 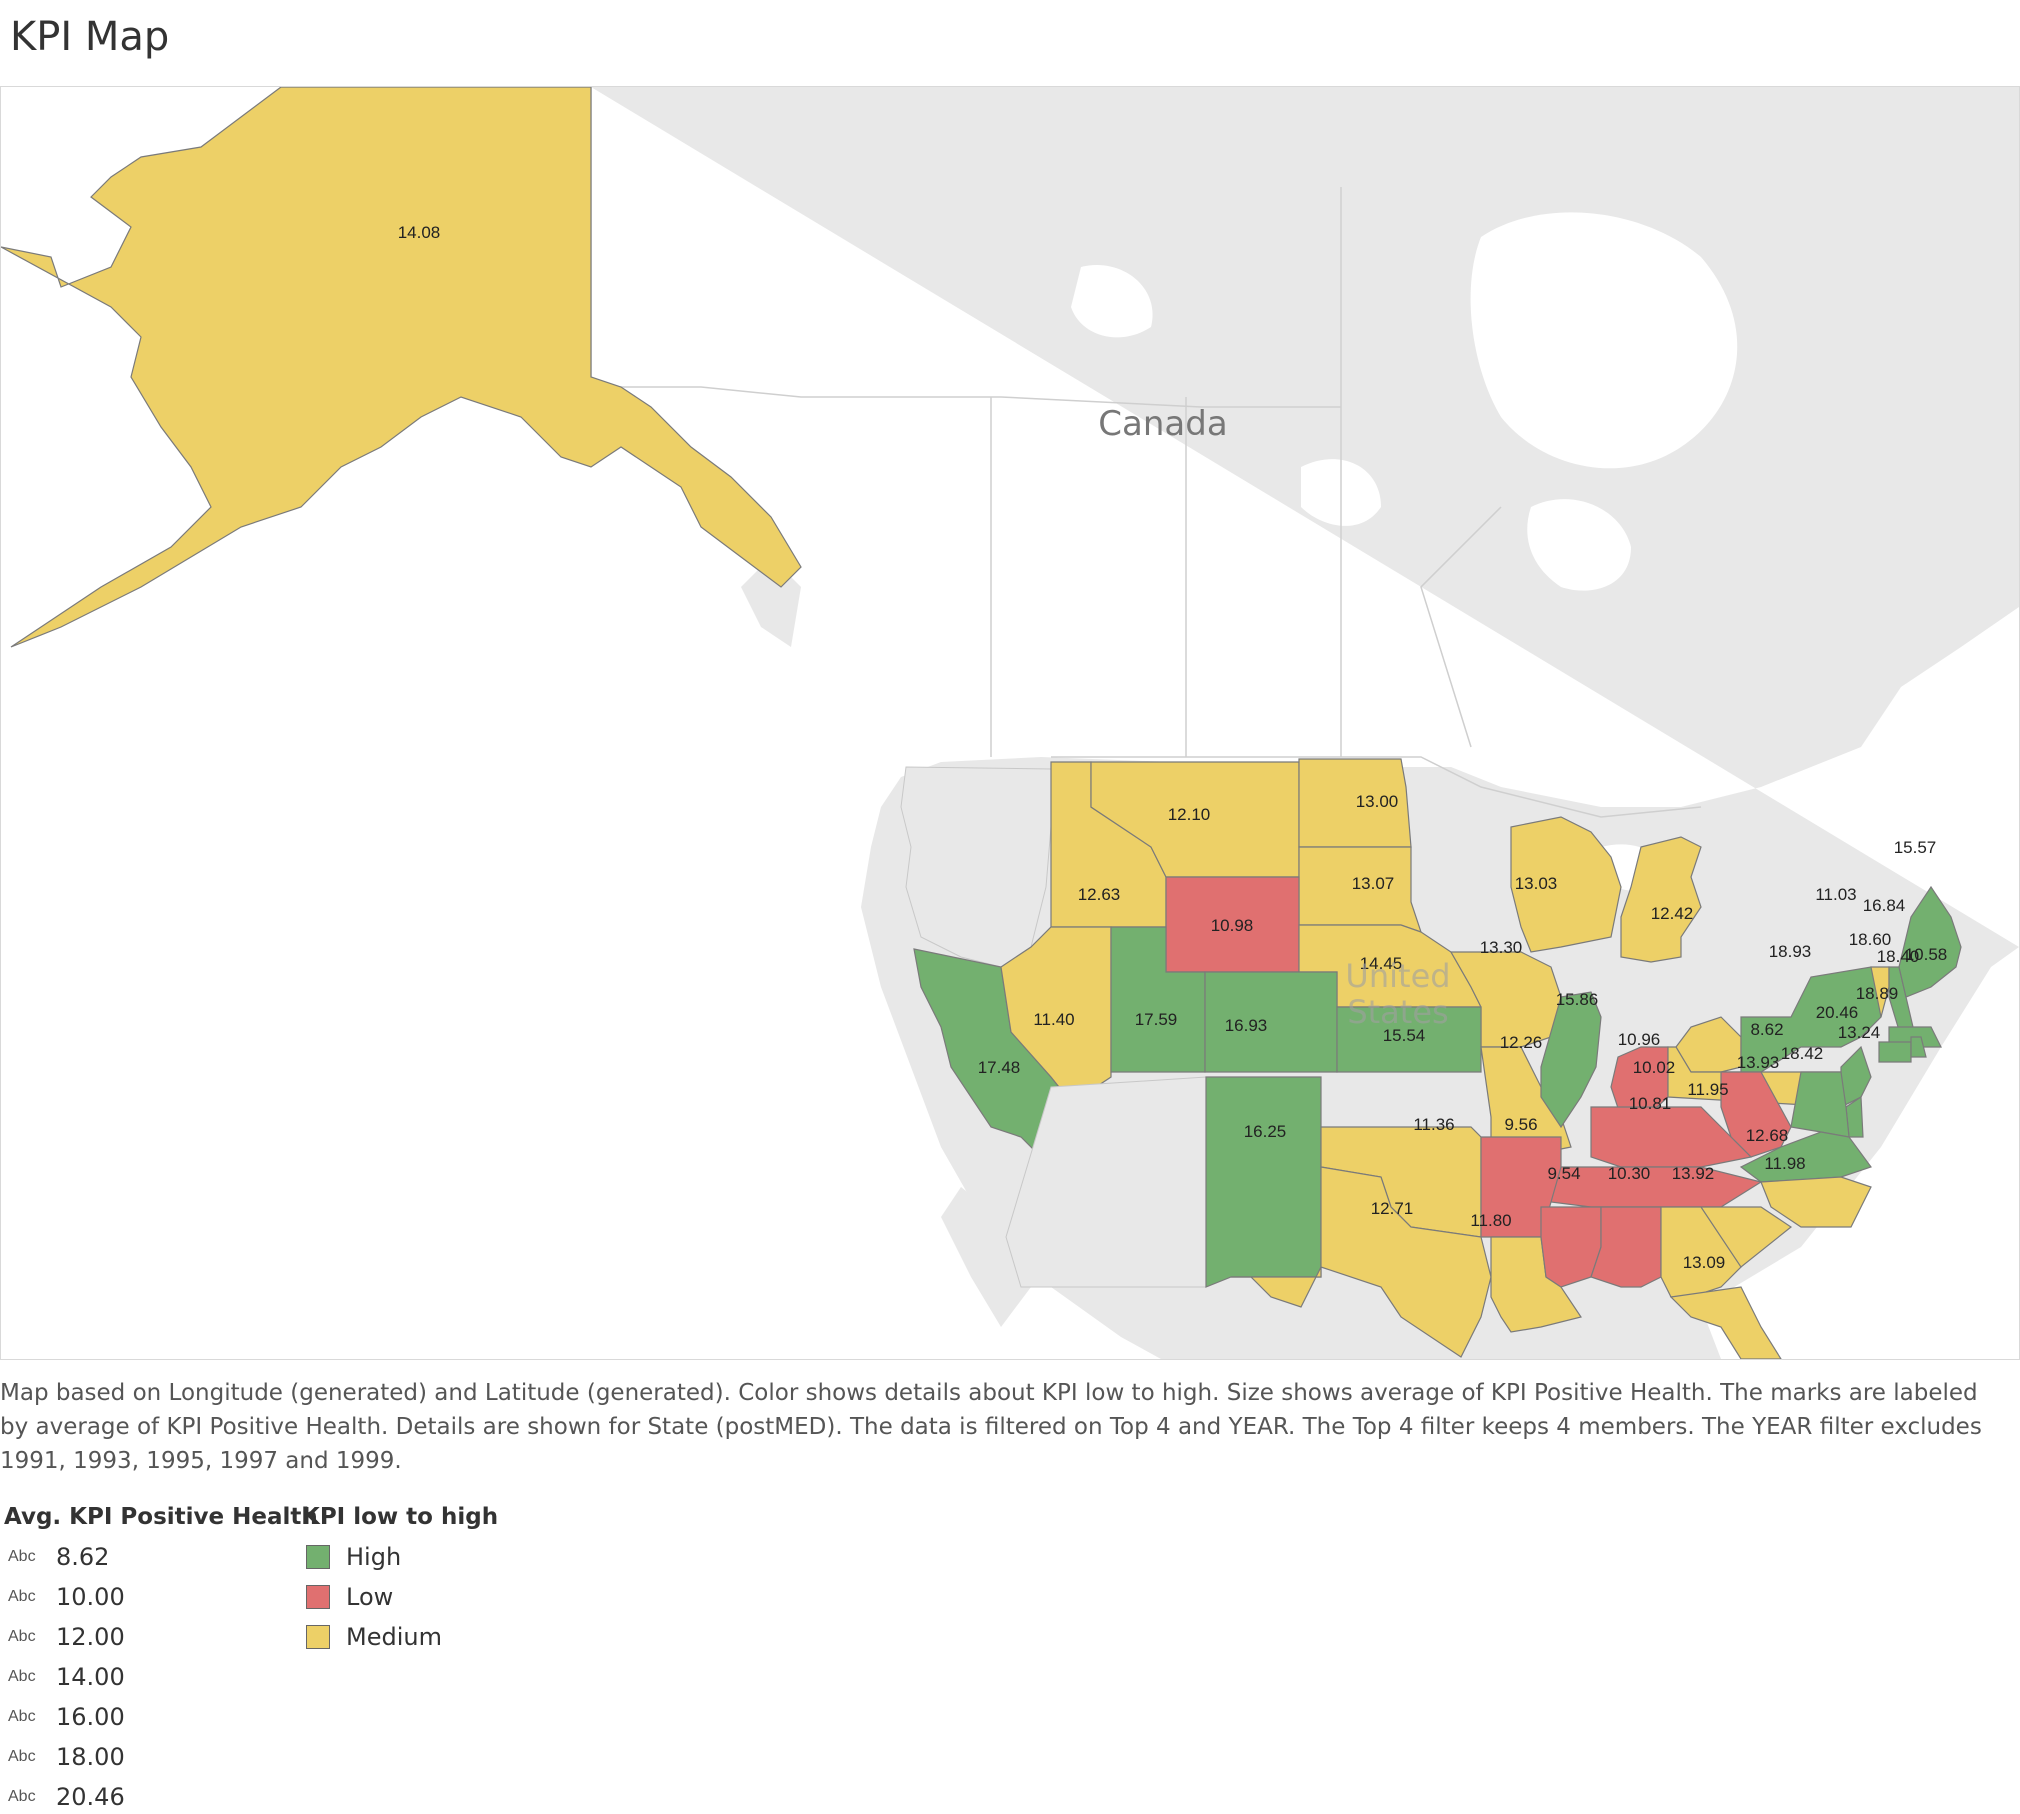 I want to click on state-michigan, so click(x=1661, y=899).